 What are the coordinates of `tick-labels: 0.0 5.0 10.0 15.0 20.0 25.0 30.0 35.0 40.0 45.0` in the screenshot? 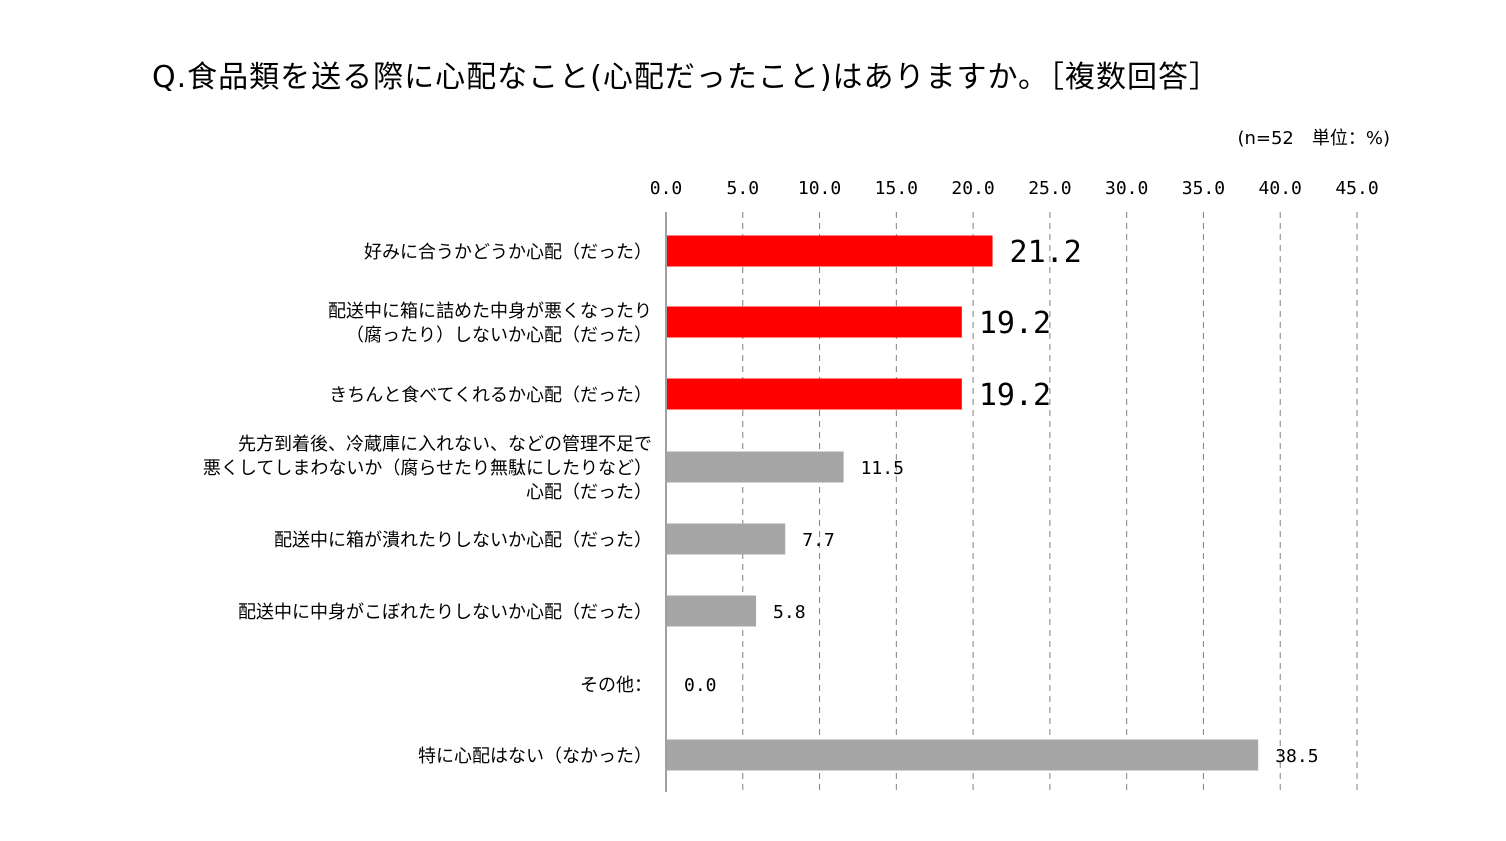 It's located at (1014, 188).